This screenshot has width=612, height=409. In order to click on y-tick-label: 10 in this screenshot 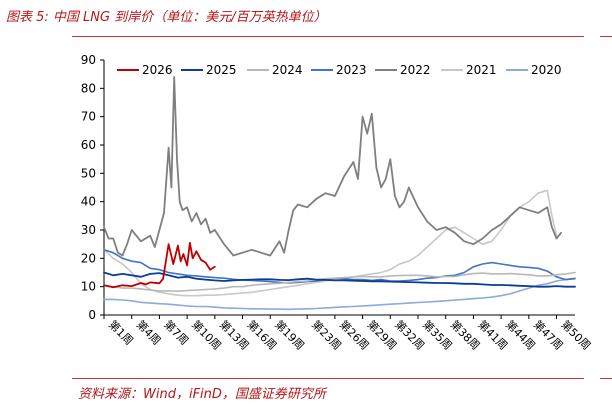, I will do `click(88, 287)`.